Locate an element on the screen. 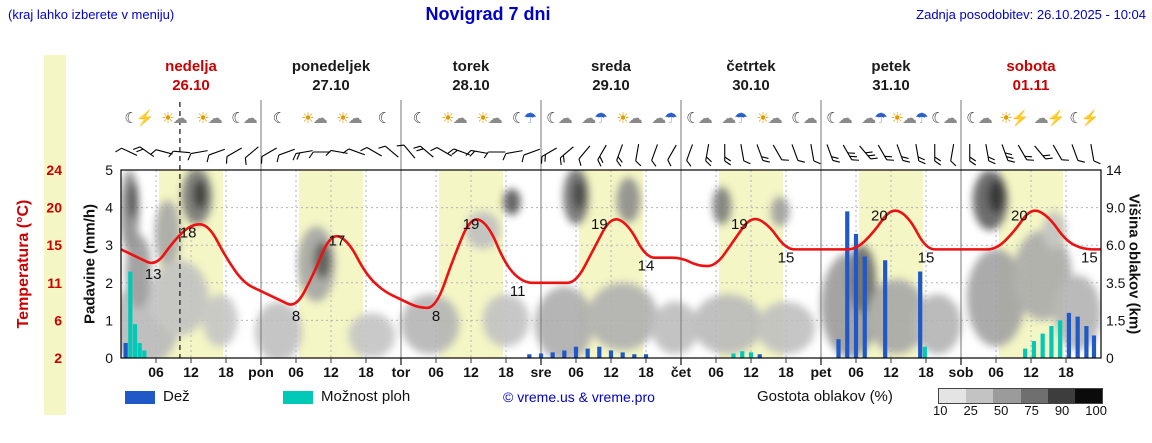 The height and width of the screenshot is (443, 1152). credit-link: © vreme.us & vreme.pro is located at coordinates (579, 397).